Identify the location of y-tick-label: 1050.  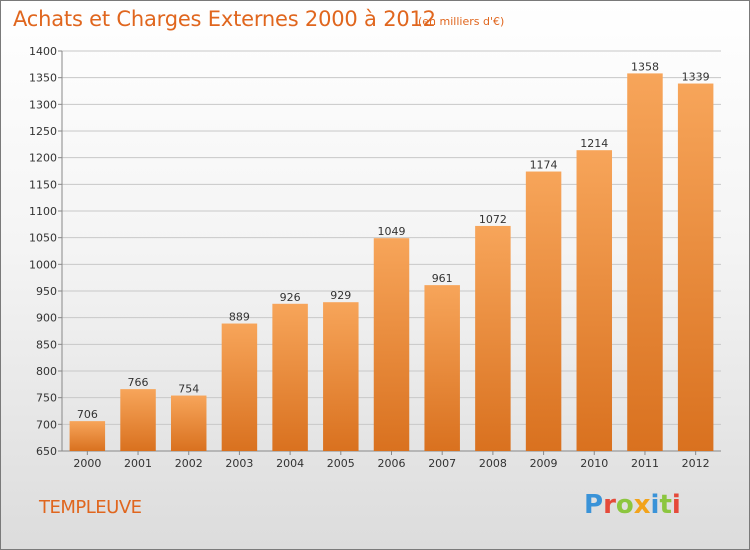
(43, 238).